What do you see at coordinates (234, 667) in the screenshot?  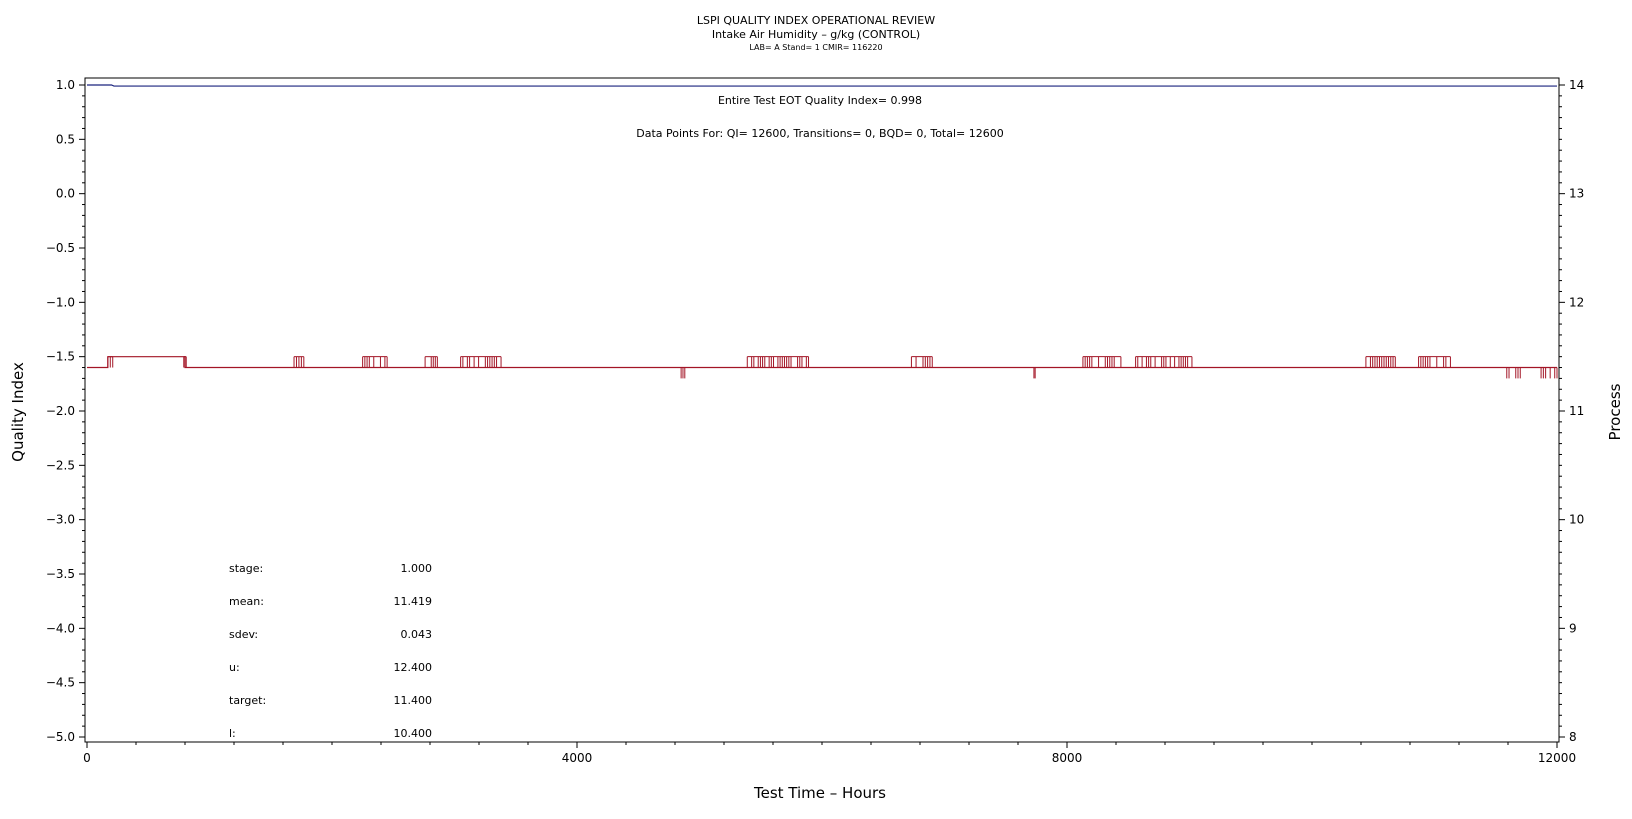 I see `stat-label-u: u:` at bounding box center [234, 667].